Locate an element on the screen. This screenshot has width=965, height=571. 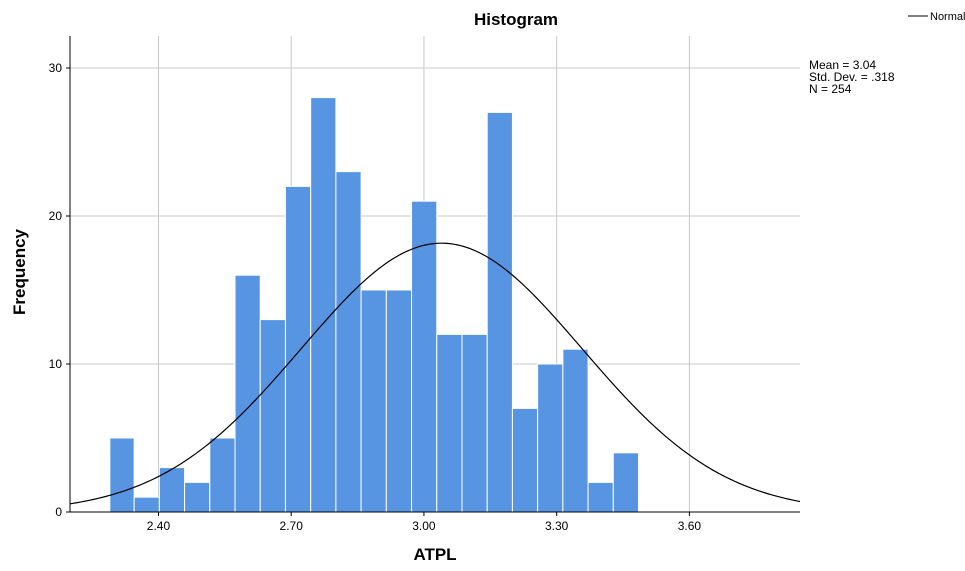
stat-std-dev: Std. Dev. = .318 is located at coordinates (852, 77).